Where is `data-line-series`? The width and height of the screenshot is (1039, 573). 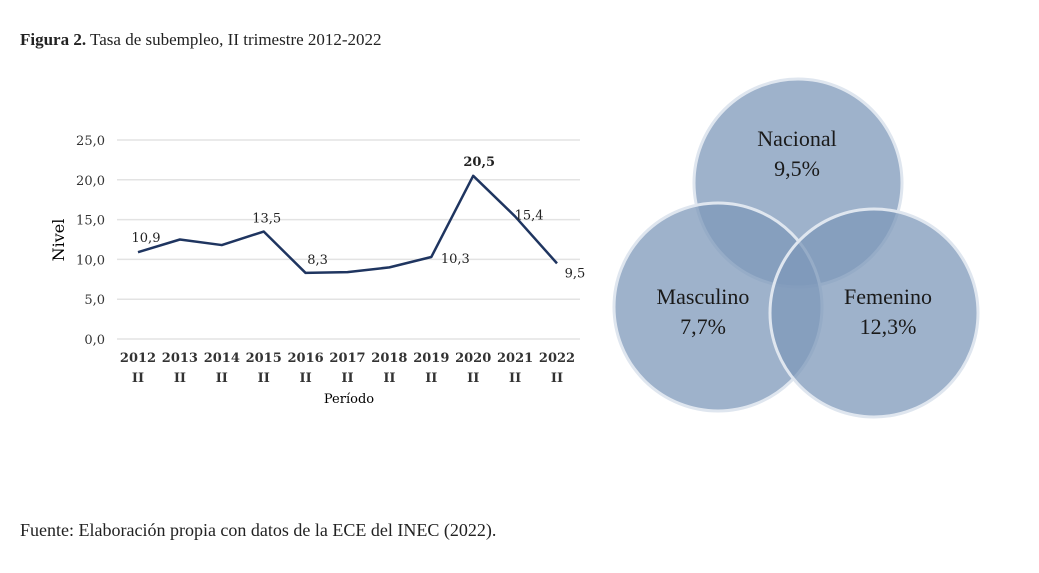
data-line-series is located at coordinates (347, 224).